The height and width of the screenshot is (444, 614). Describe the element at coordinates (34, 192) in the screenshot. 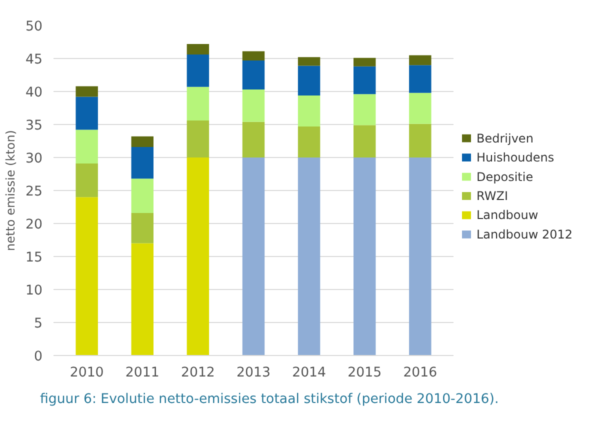

I see `y-tick-label: 25` at that location.